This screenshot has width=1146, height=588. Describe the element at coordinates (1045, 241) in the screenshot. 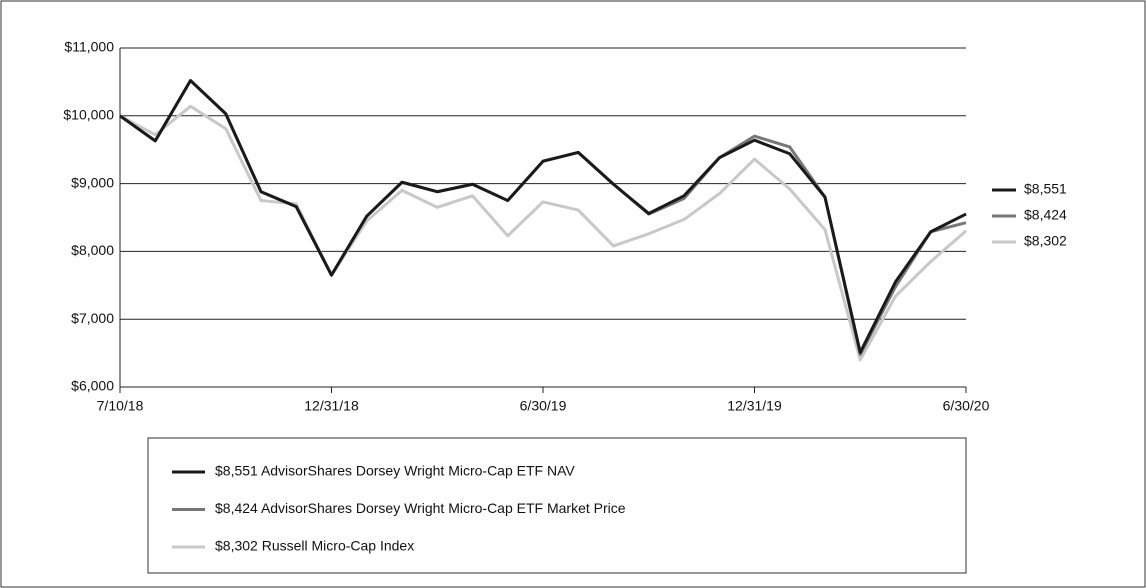

I see `end-label: $8,302` at that location.